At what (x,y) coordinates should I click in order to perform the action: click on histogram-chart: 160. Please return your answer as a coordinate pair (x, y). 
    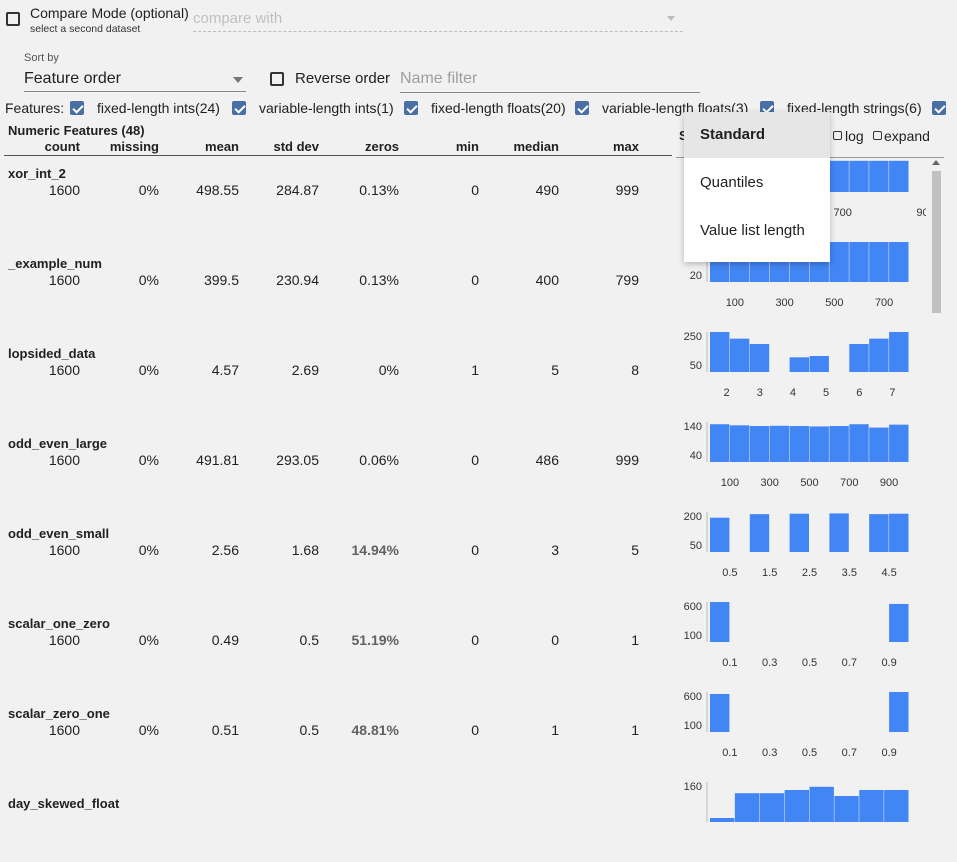
    Looking at the image, I should click on (796, 801).